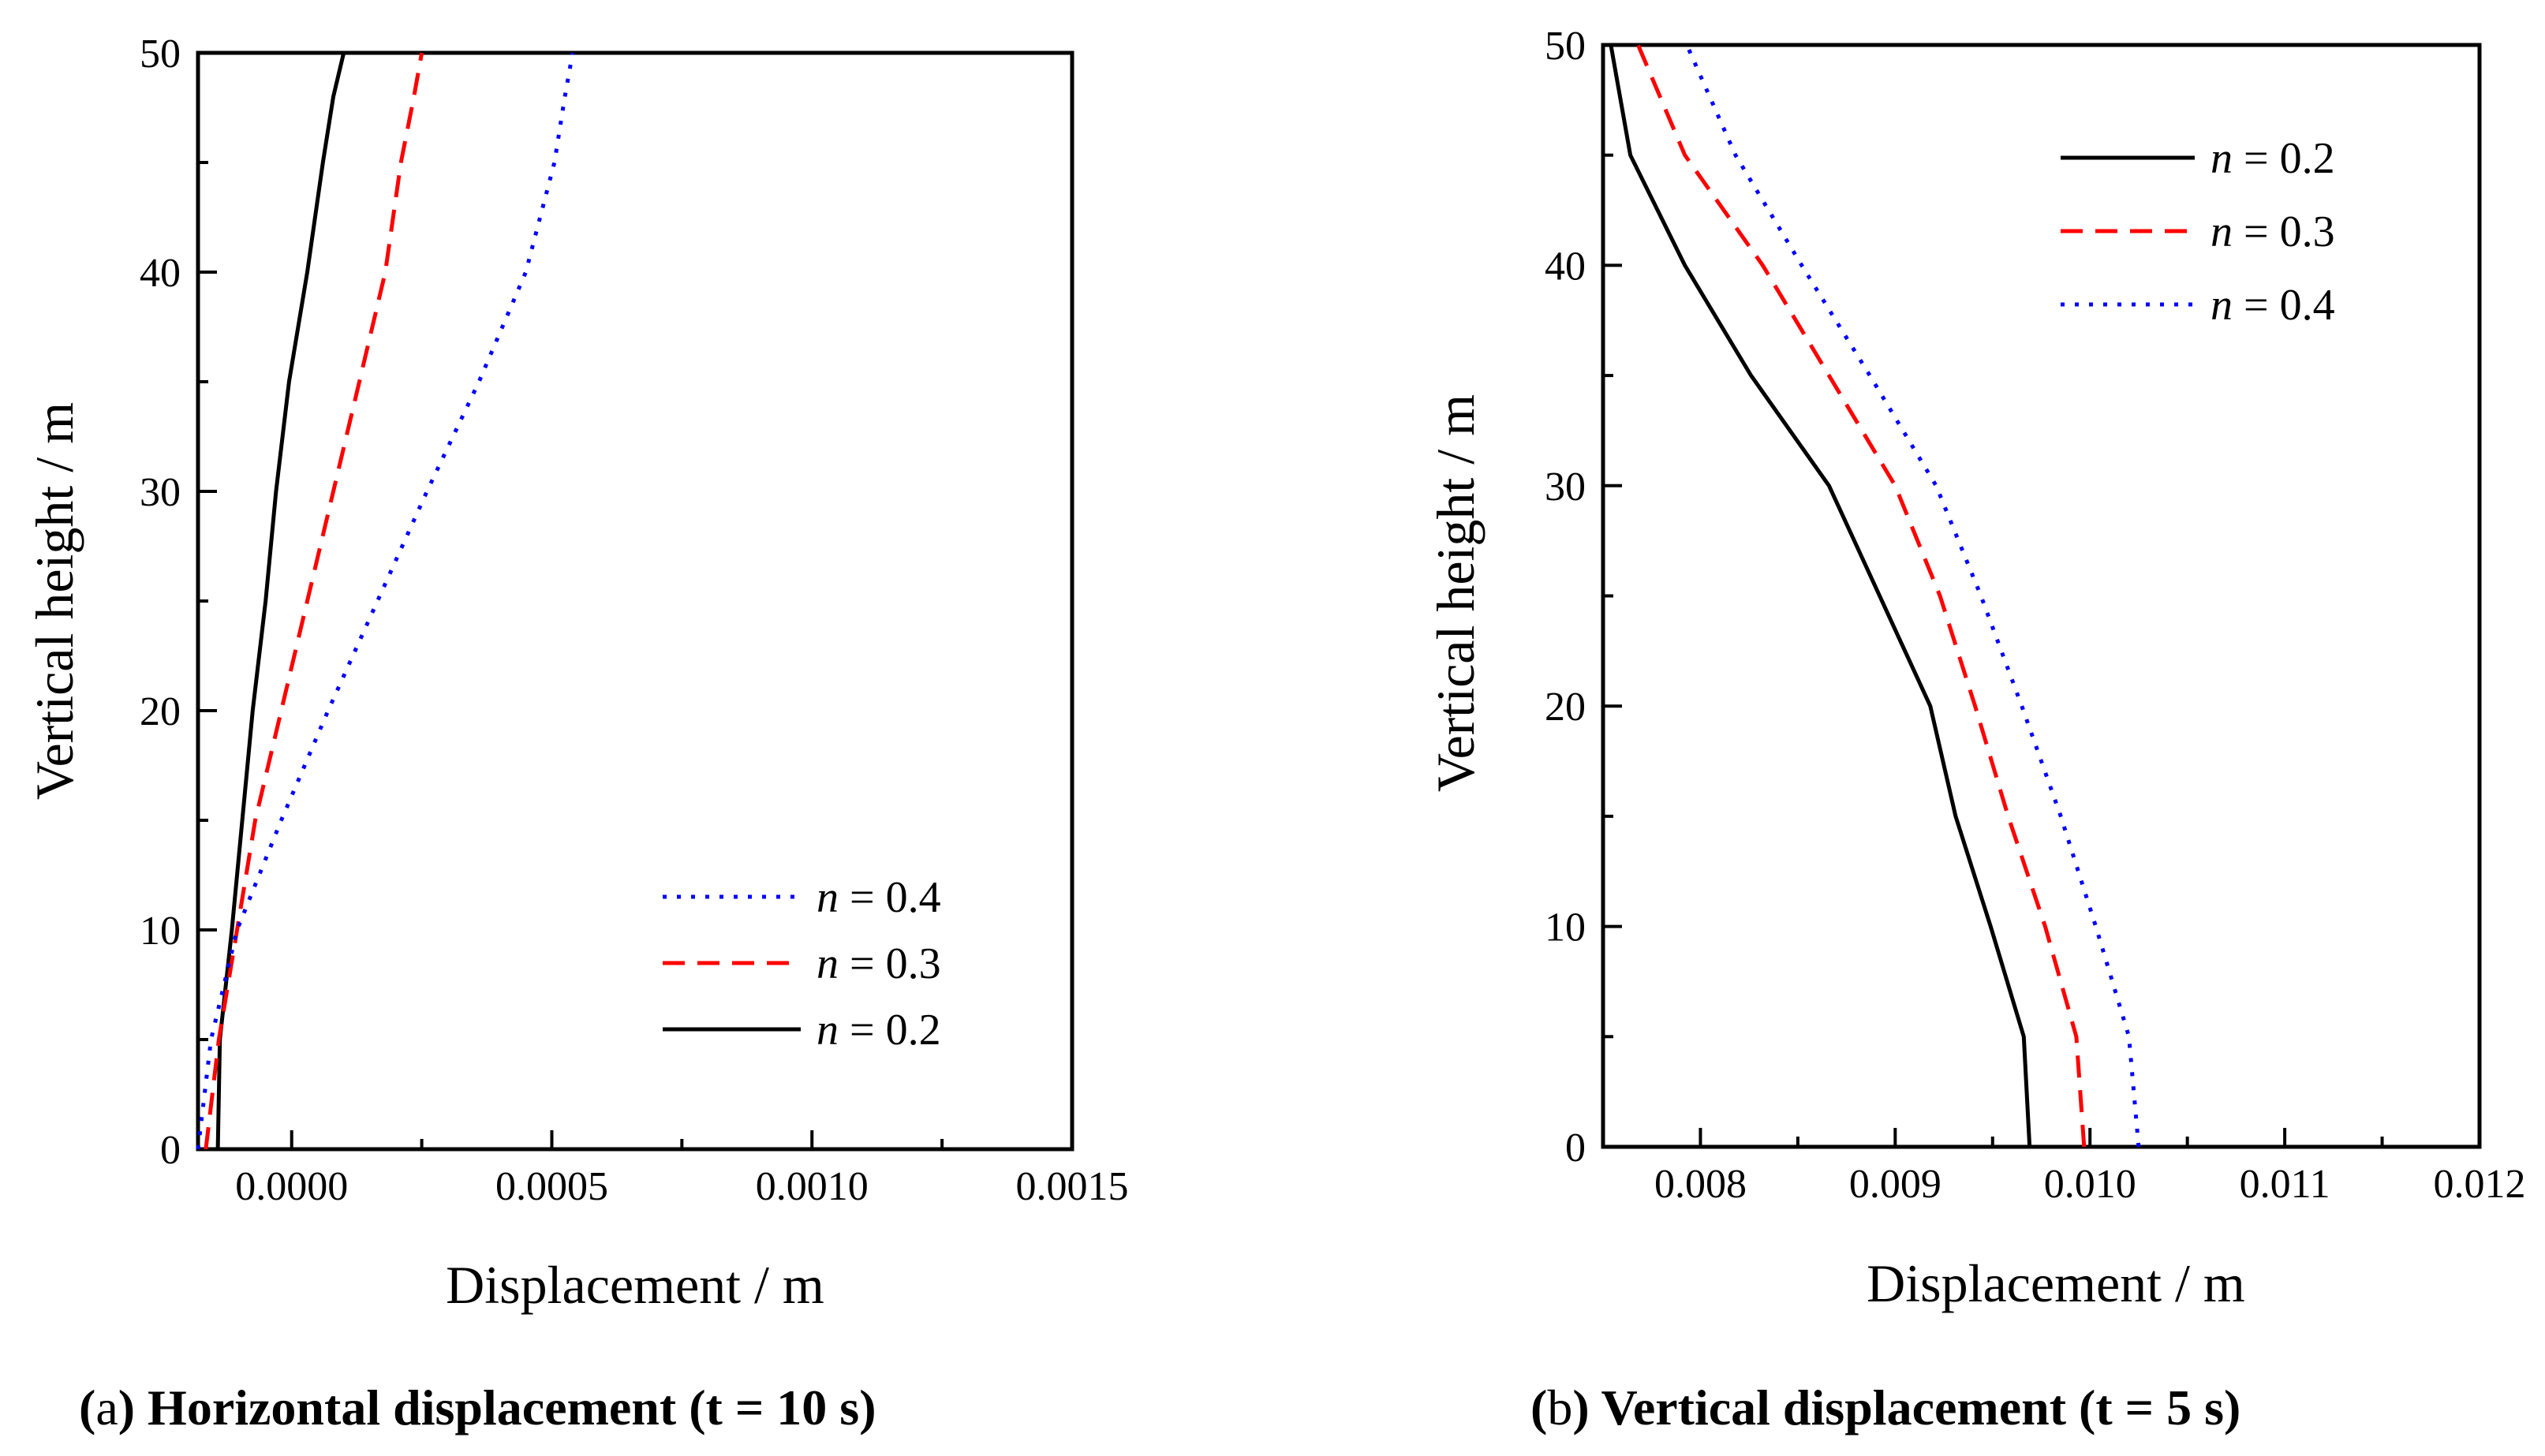  What do you see at coordinates (1560, 1407) in the screenshot?
I see `panel-b-label: b` at bounding box center [1560, 1407].